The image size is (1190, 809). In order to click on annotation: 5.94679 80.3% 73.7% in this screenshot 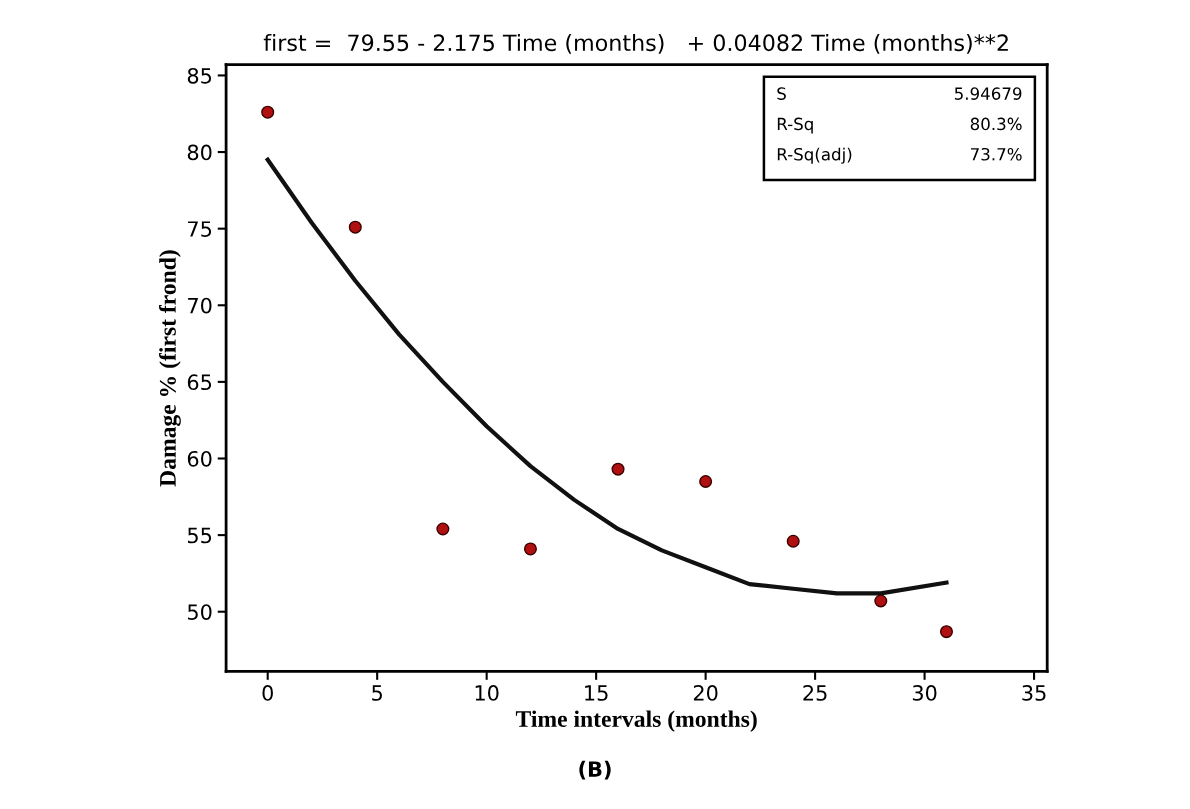, I will do `click(988, 124)`.